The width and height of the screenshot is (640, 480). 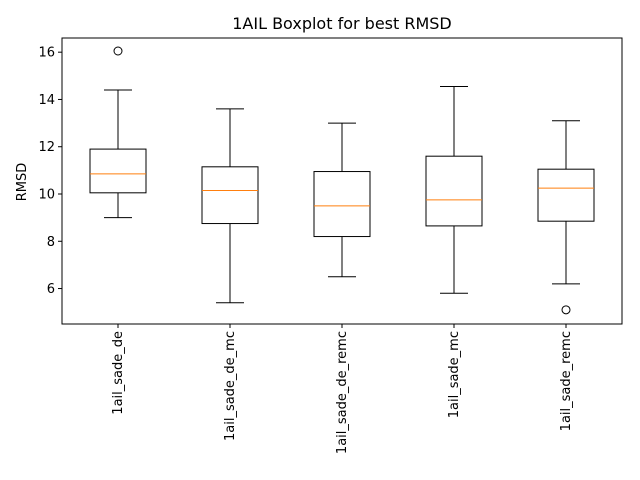 I want to click on y-tick-label: 16, so click(x=46, y=53).